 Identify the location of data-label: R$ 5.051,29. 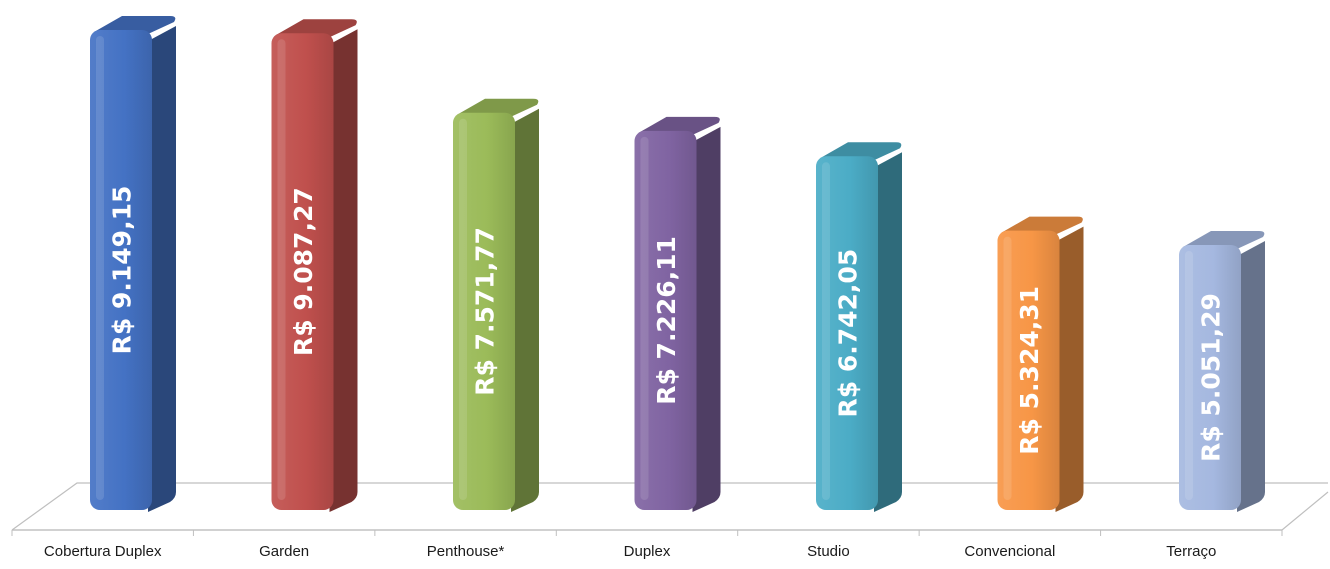
(1211, 377).